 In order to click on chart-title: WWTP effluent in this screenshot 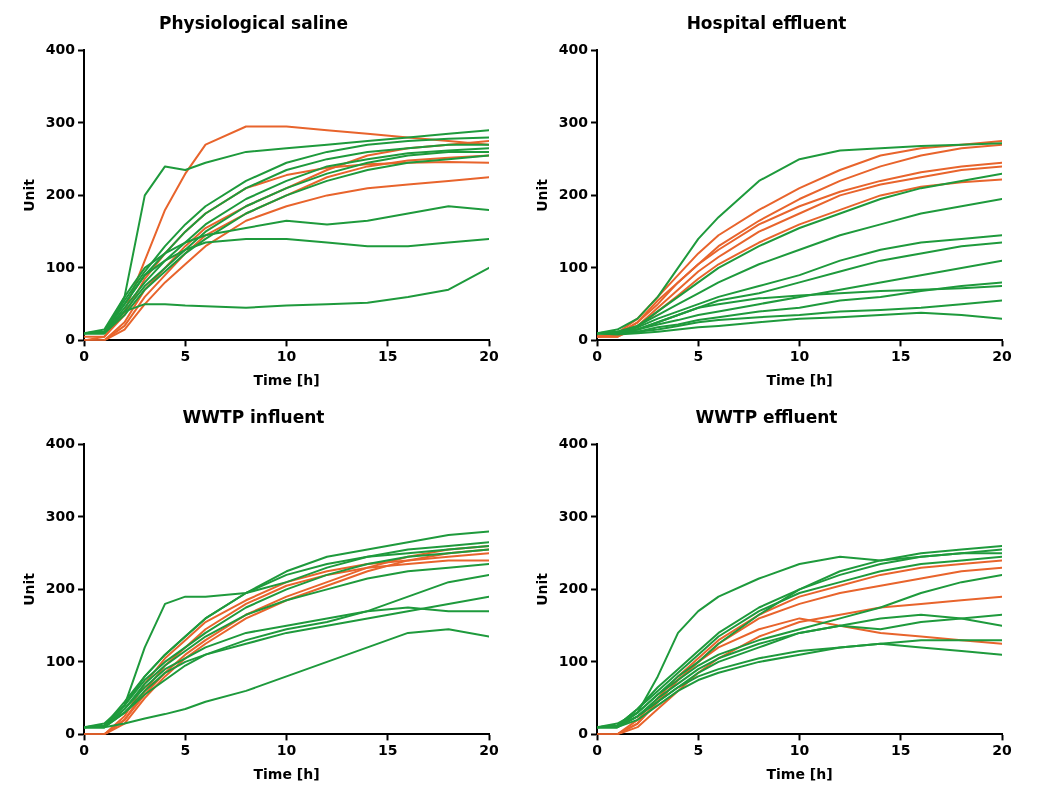, I will do `click(766, 416)`.